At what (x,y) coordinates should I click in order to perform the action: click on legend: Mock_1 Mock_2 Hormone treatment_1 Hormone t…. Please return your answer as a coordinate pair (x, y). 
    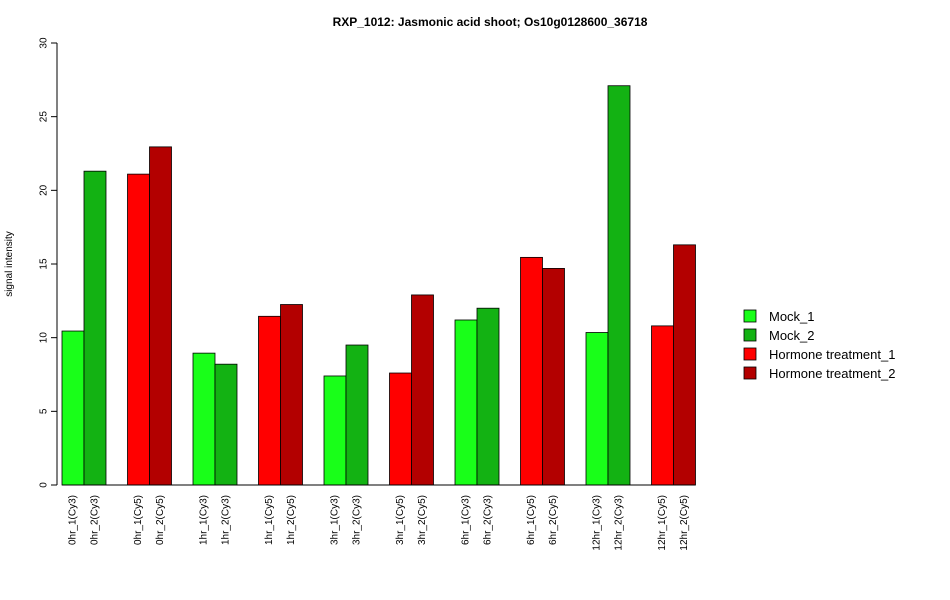
    Looking at the image, I should click on (819, 345).